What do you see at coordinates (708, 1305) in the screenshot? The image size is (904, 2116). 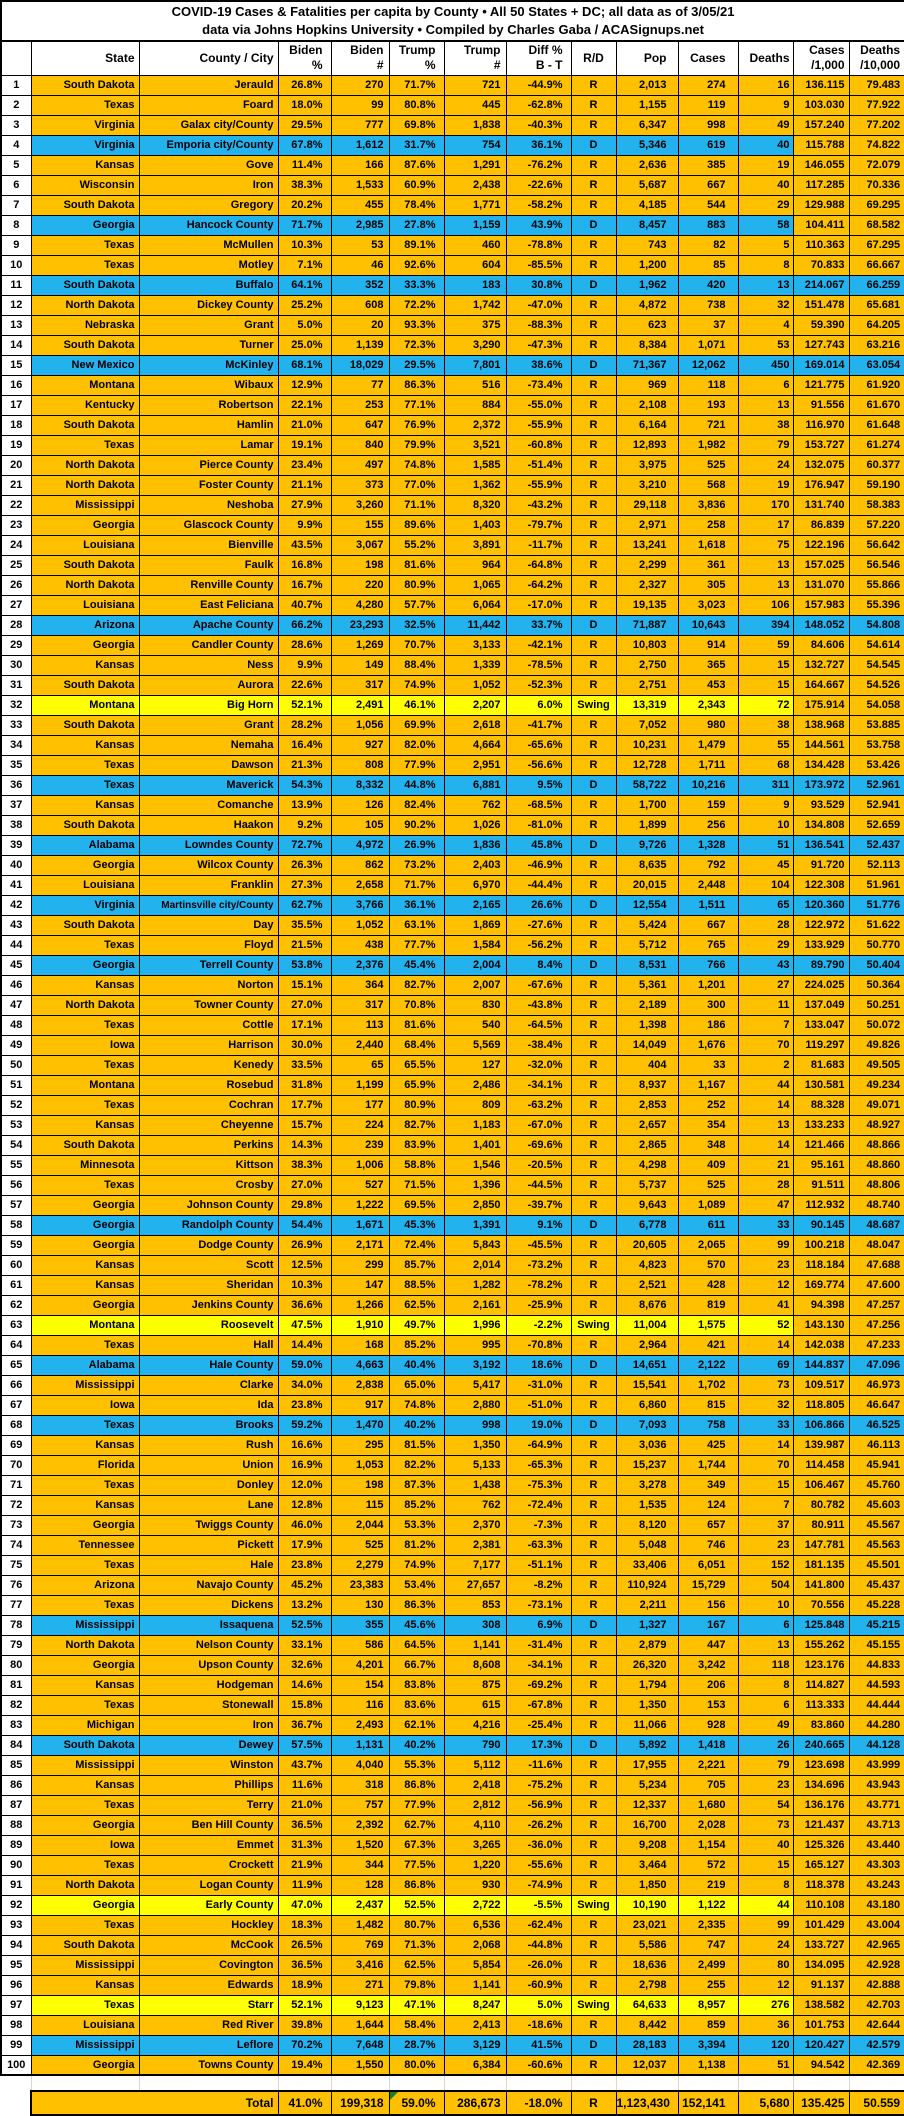 I see `cell-cases: 819` at bounding box center [708, 1305].